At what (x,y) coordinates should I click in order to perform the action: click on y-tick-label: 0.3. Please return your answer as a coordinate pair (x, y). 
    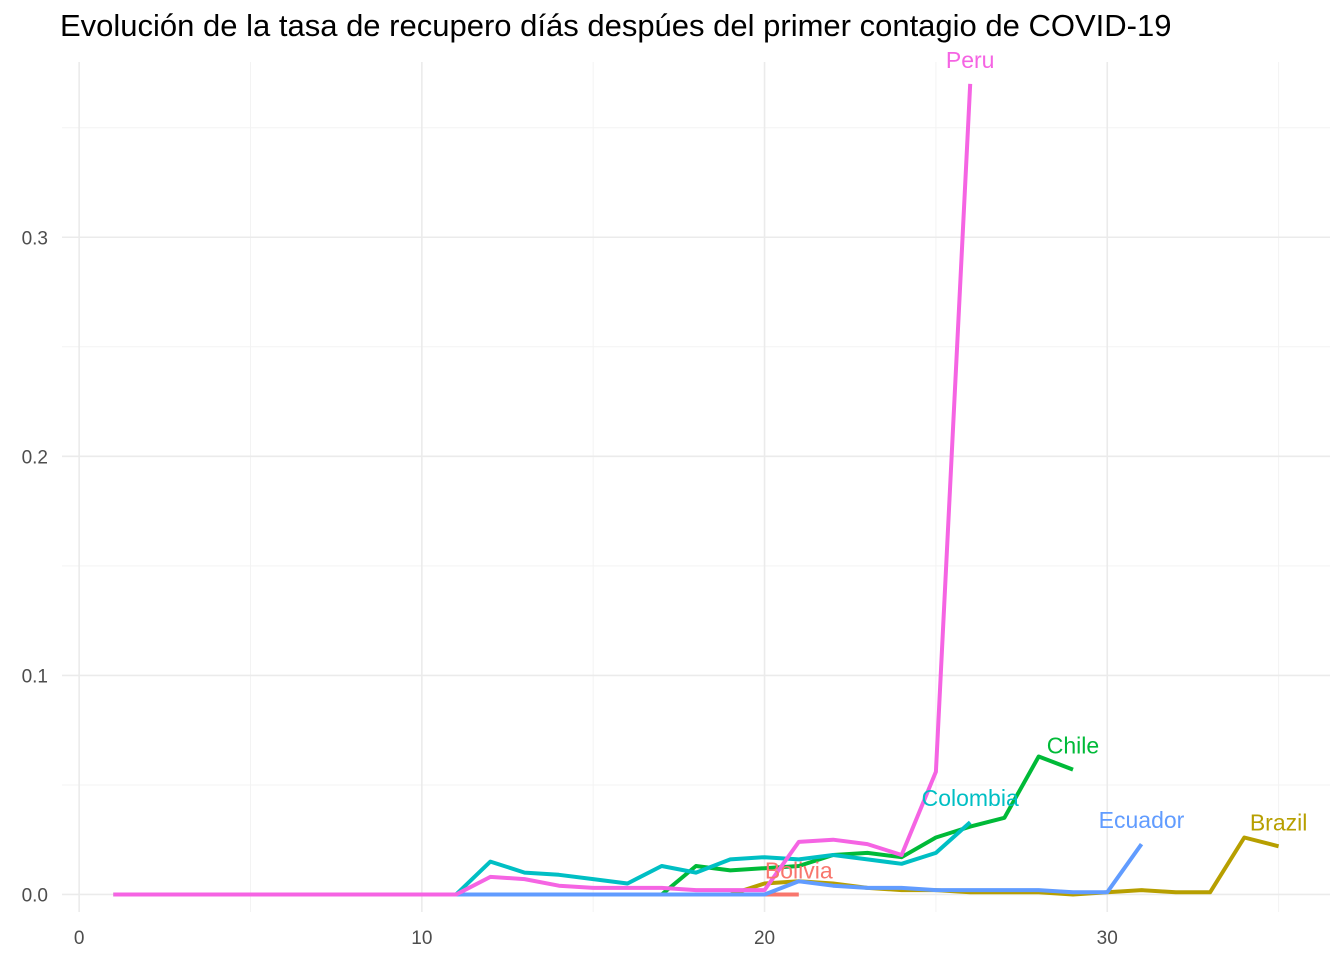
    Looking at the image, I should click on (35, 238).